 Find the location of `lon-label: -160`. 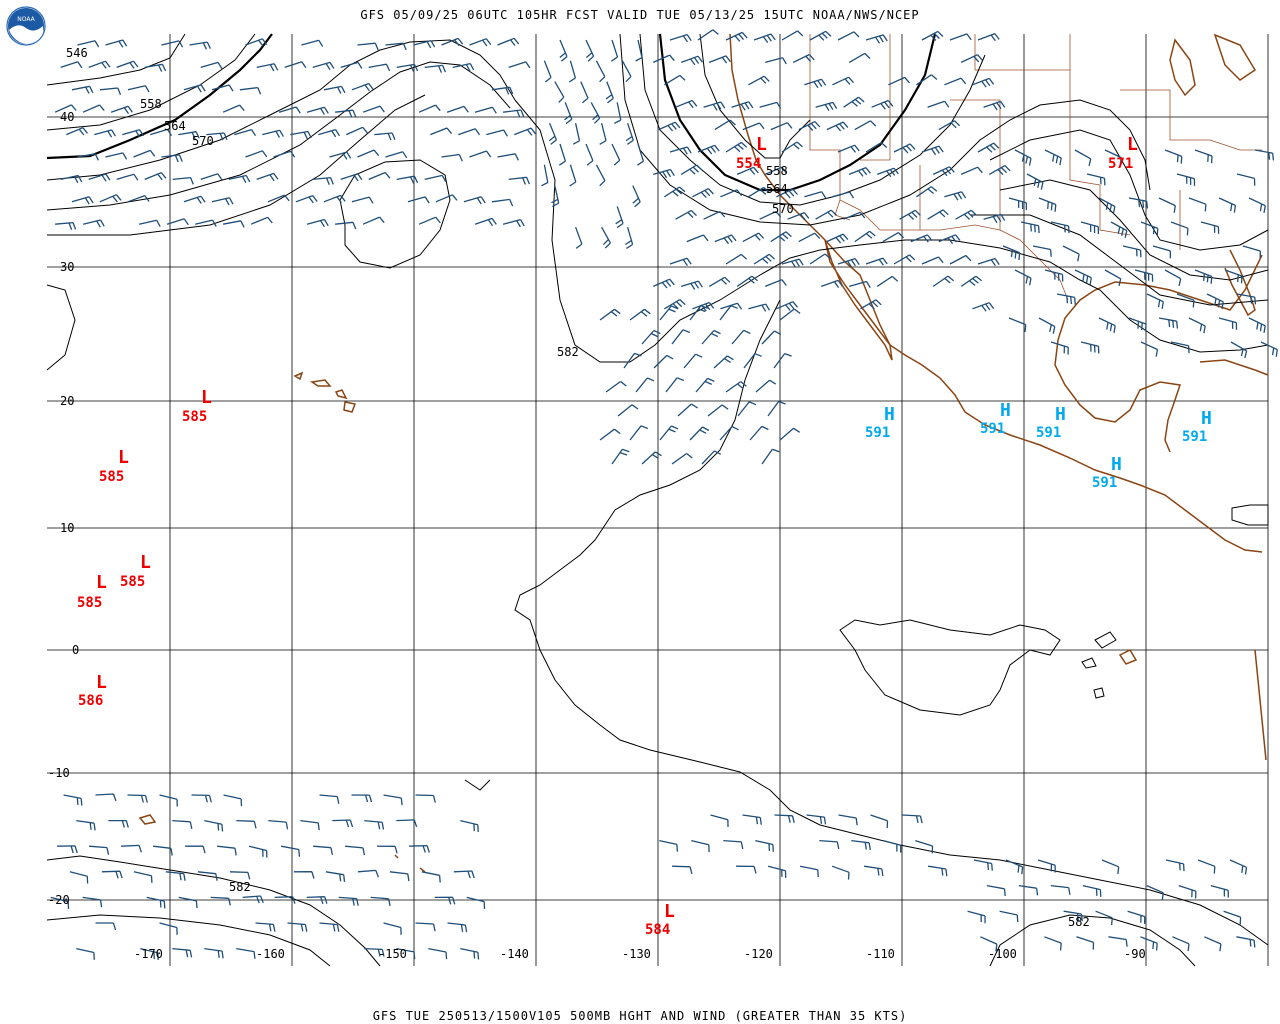

lon-label: -160 is located at coordinates (270, 954).